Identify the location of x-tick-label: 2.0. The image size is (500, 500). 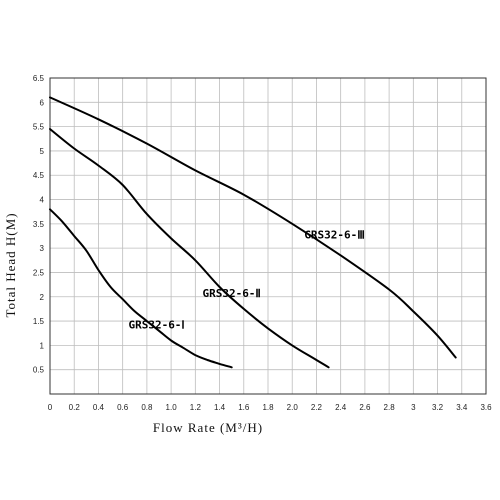
(293, 407).